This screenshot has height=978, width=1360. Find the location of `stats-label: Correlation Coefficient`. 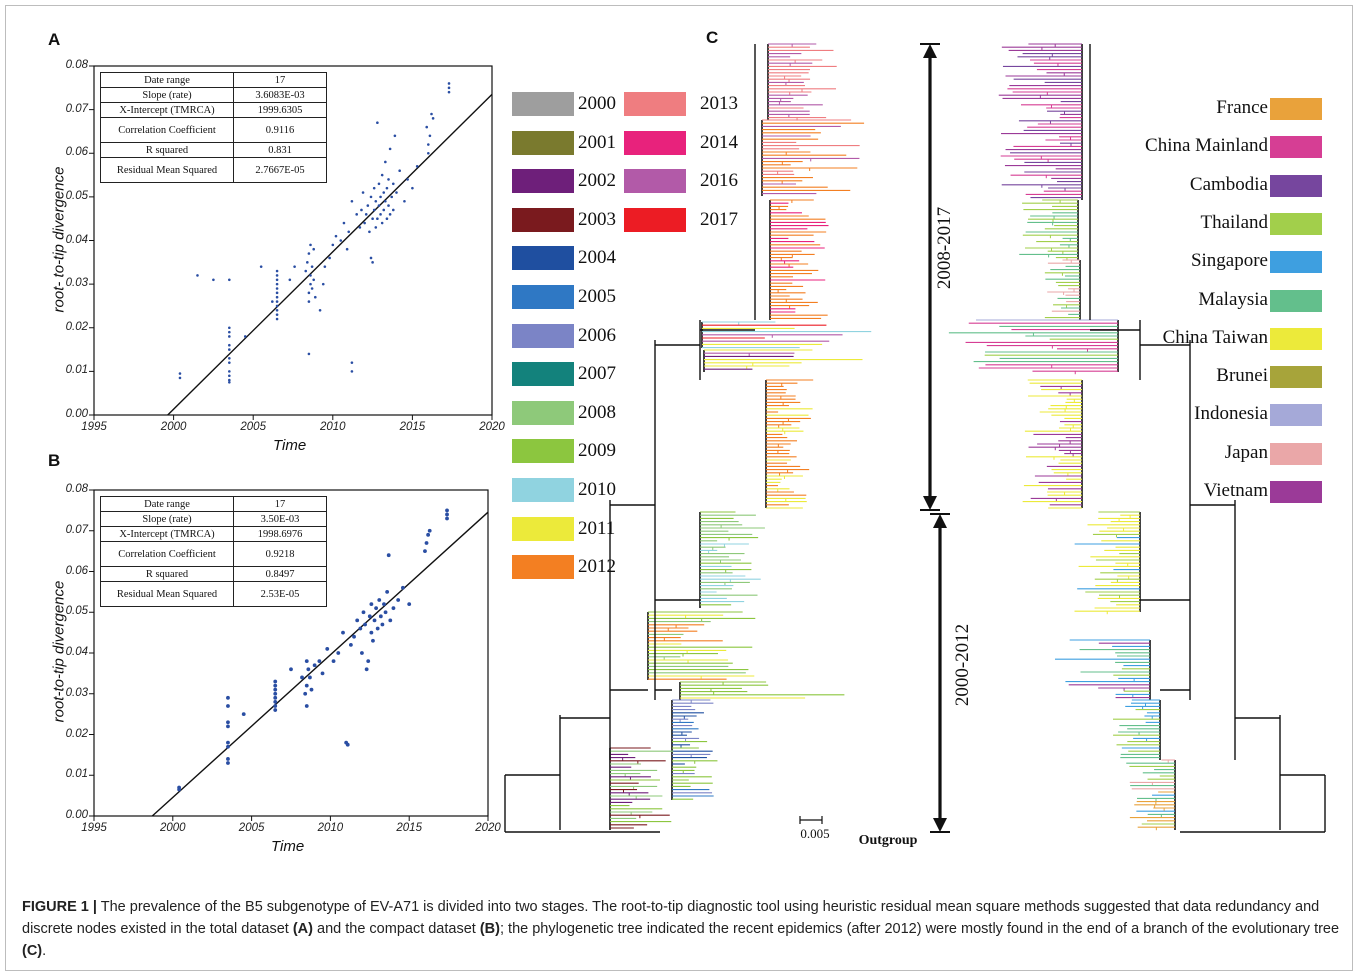

stats-label: Correlation Coefficient is located at coordinates (167, 554).